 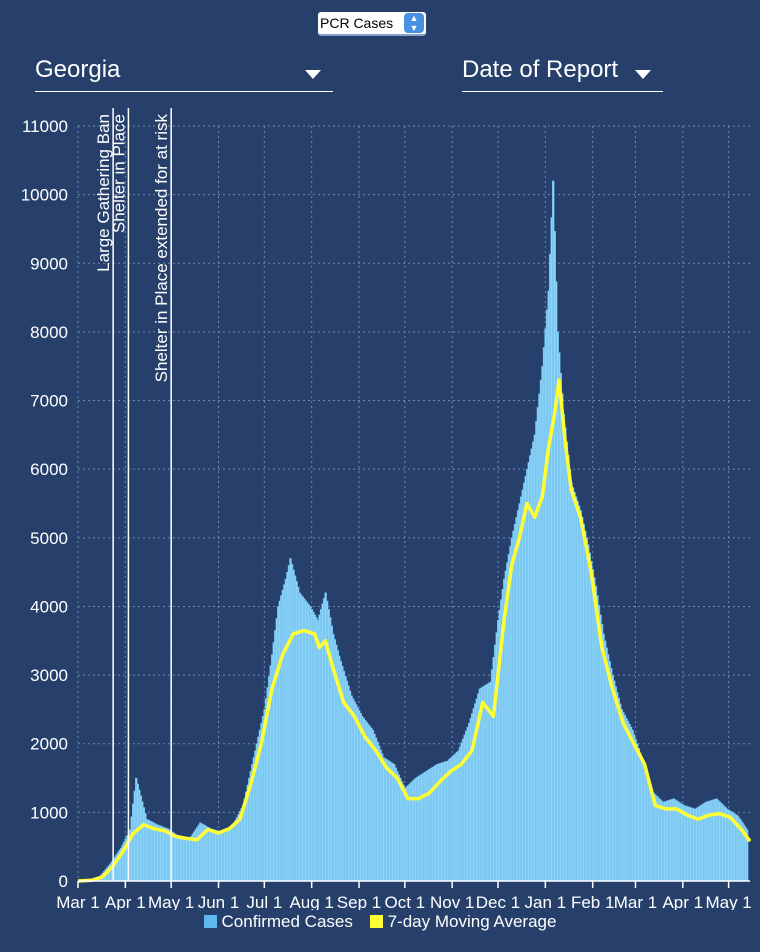 I want to click on metric-select: PCR Cases ▲ ▼, so click(x=372, y=24).